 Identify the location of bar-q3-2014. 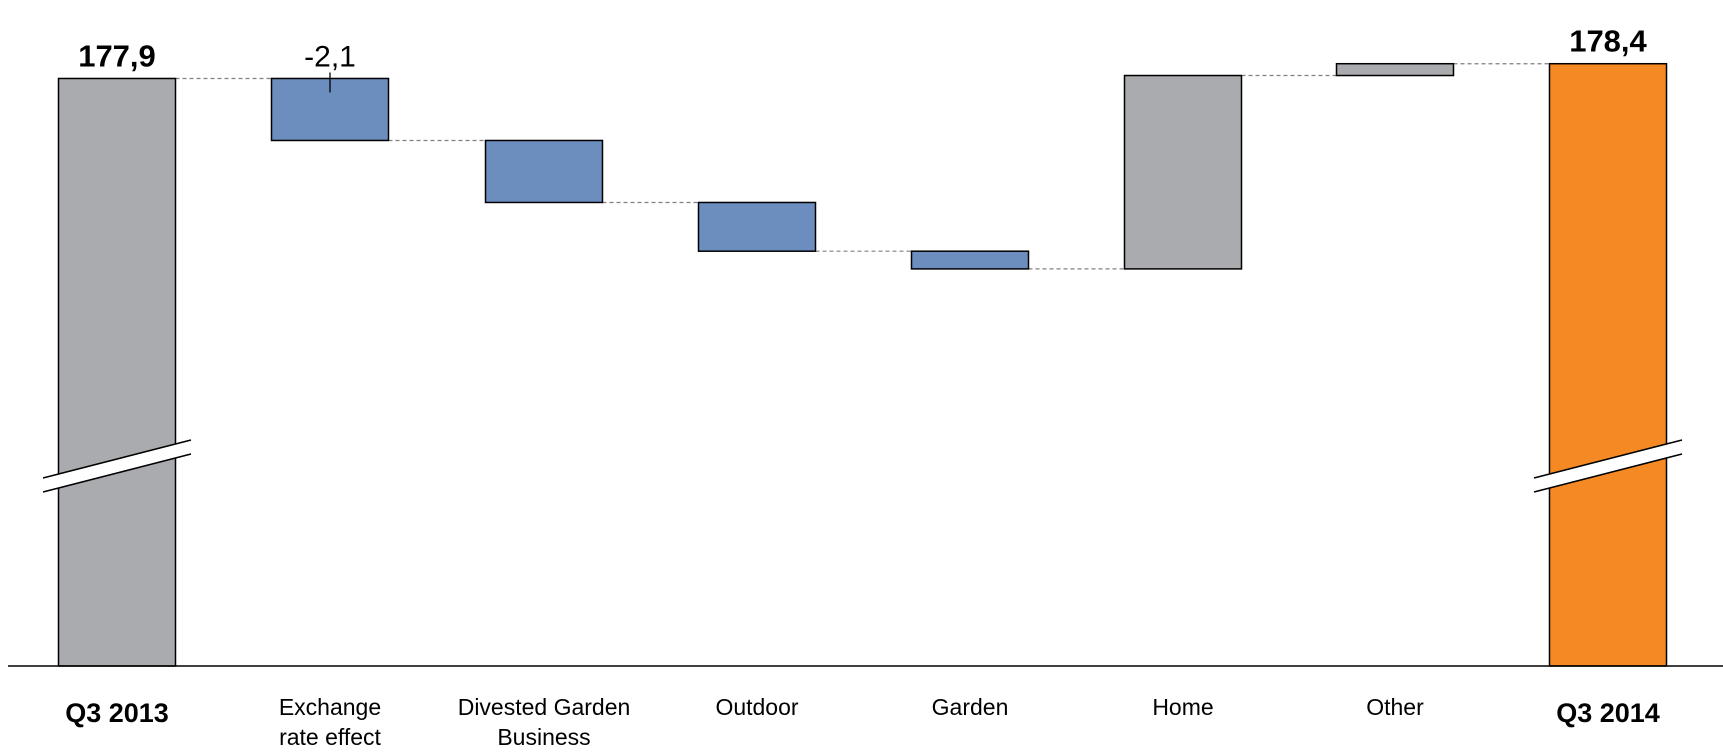
(1608, 364).